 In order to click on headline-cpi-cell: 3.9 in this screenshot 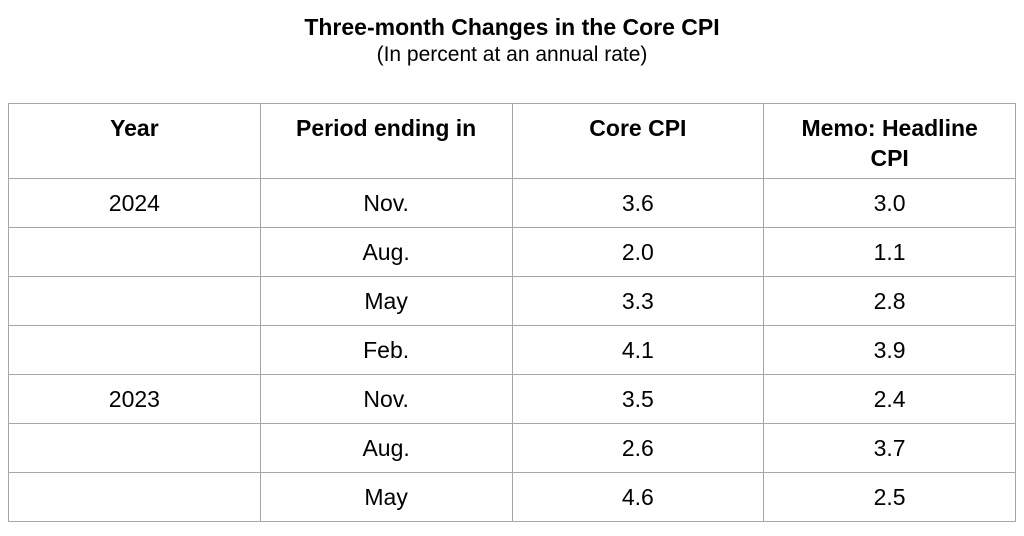, I will do `click(889, 350)`.